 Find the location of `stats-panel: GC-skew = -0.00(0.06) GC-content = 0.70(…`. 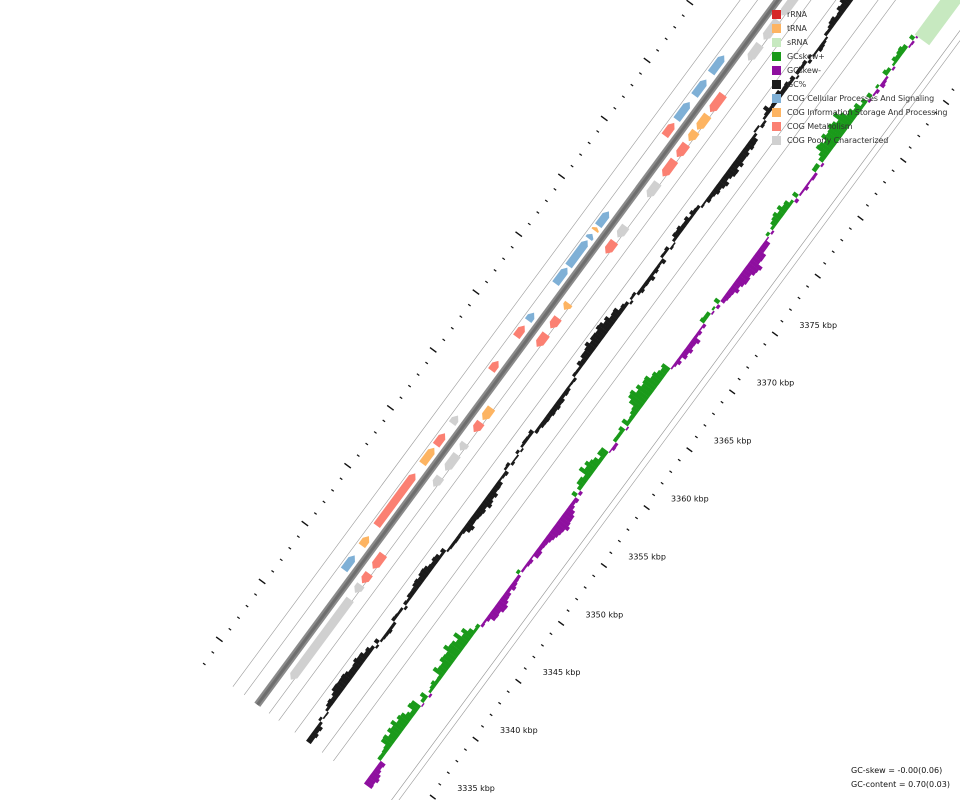

stats-panel: GC-skew = -0.00(0.06) GC-content = 0.70(… is located at coordinates (905, 778).